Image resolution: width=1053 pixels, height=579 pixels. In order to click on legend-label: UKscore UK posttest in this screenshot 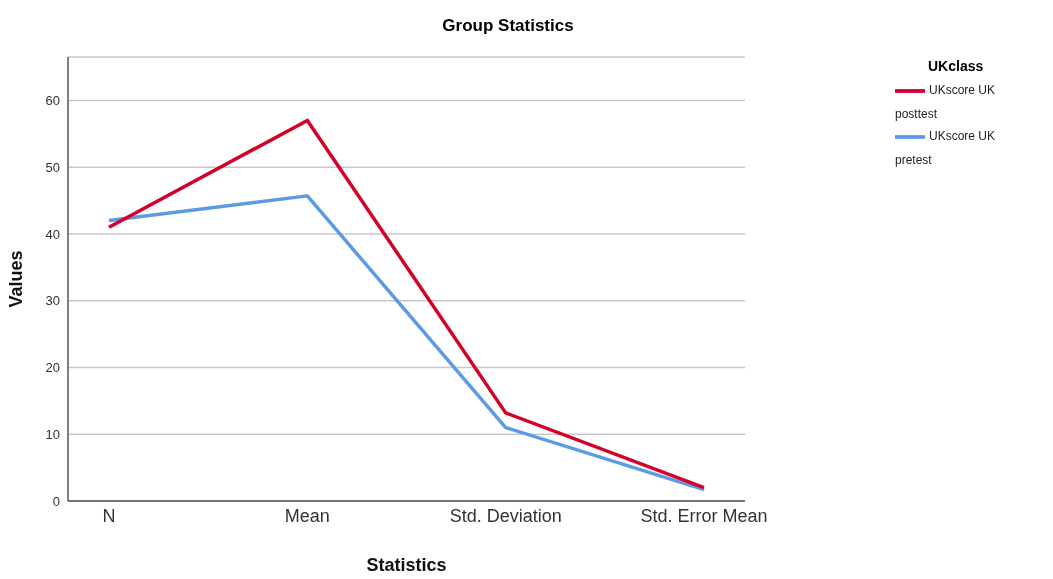, I will do `click(945, 102)`.